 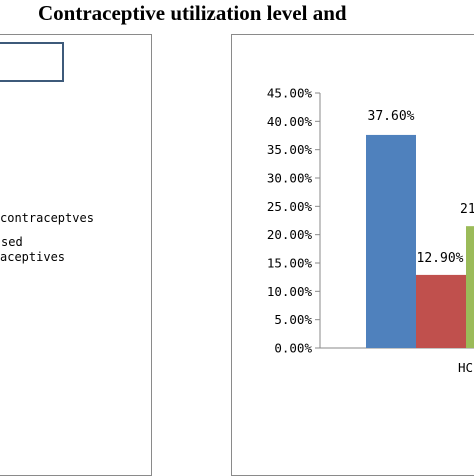 What do you see at coordinates (290, 121) in the screenshot?
I see `y-tick-label: 40.00%` at bounding box center [290, 121].